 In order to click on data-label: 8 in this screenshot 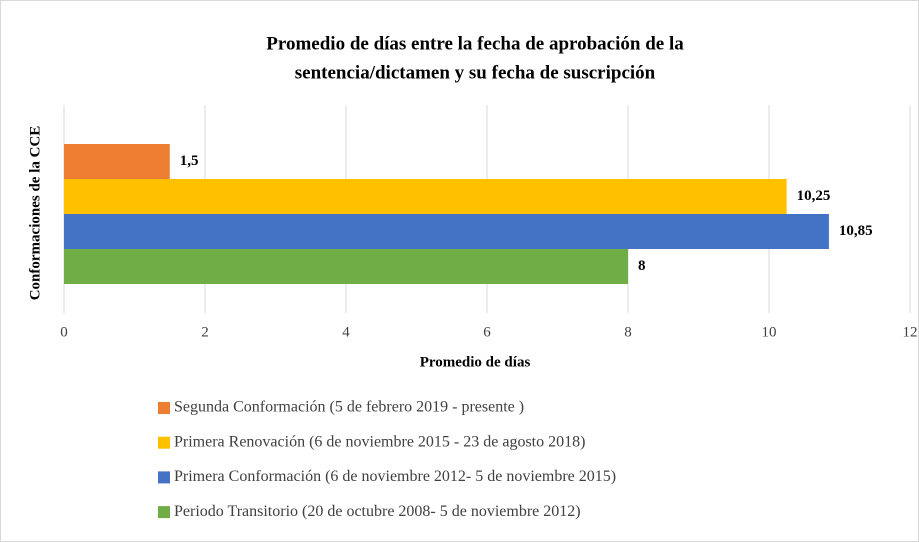, I will do `click(642, 266)`.